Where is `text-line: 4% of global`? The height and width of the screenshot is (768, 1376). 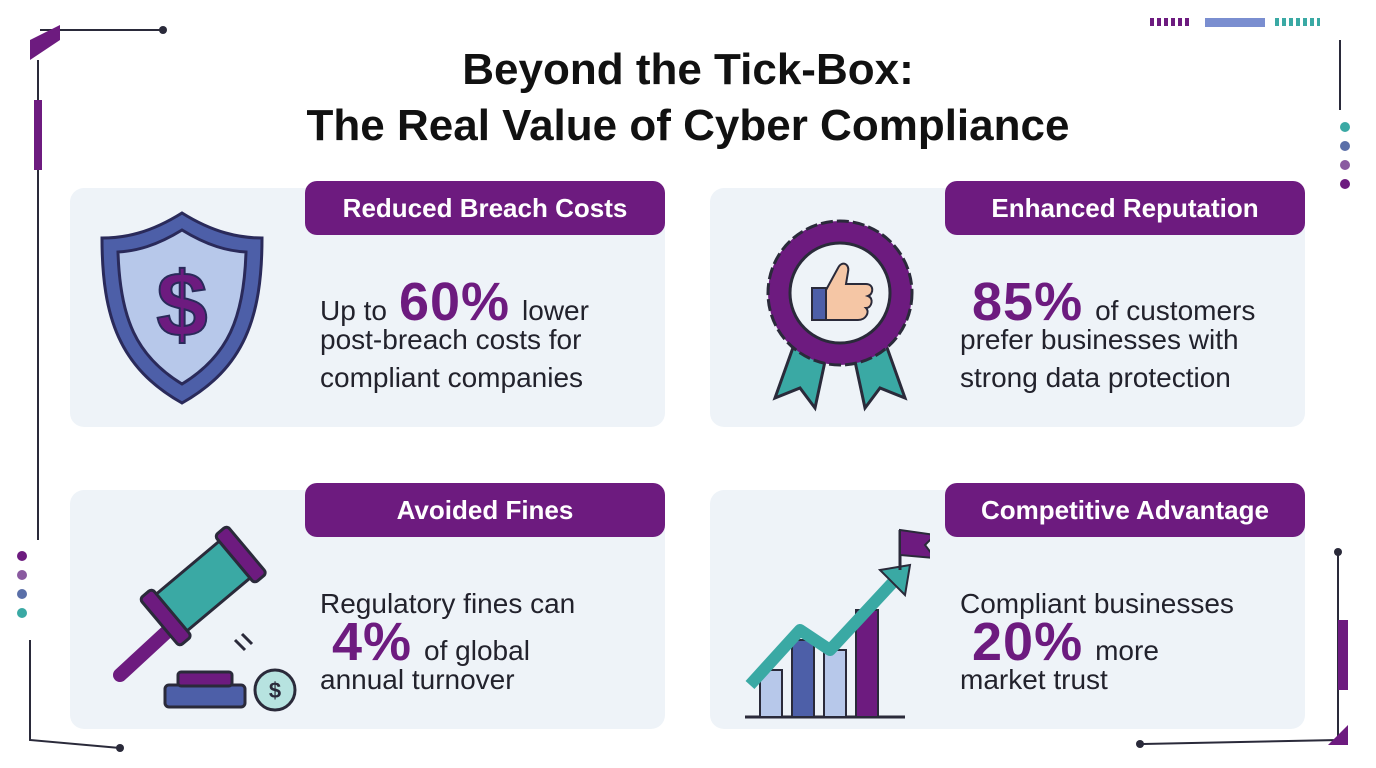
text-line: 4% of global is located at coordinates (447, 642).